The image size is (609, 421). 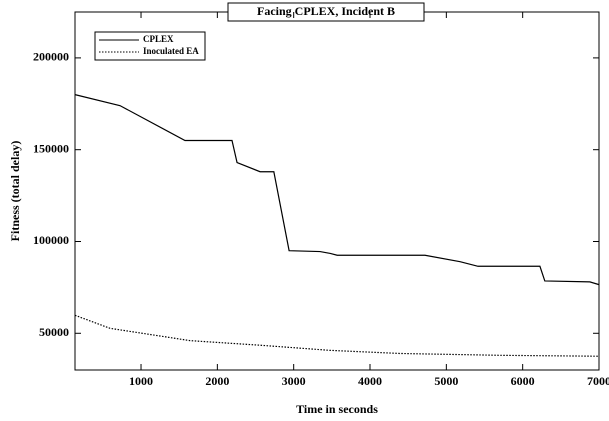 I want to click on x-tick-label: 2000, so click(x=217, y=381).